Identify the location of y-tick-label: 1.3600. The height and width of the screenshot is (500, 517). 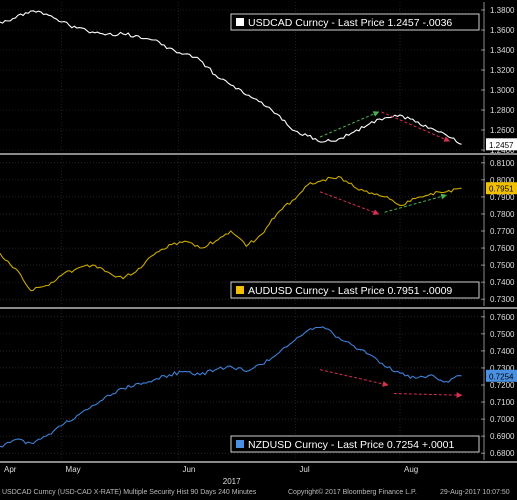
(502, 30).